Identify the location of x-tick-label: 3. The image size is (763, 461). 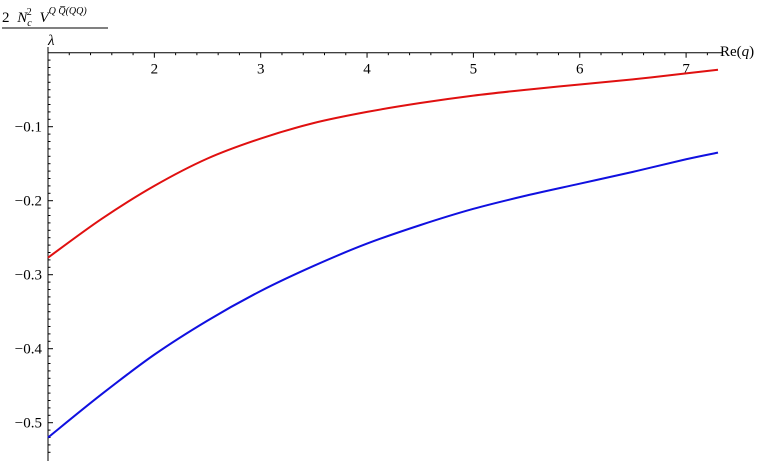
(261, 70).